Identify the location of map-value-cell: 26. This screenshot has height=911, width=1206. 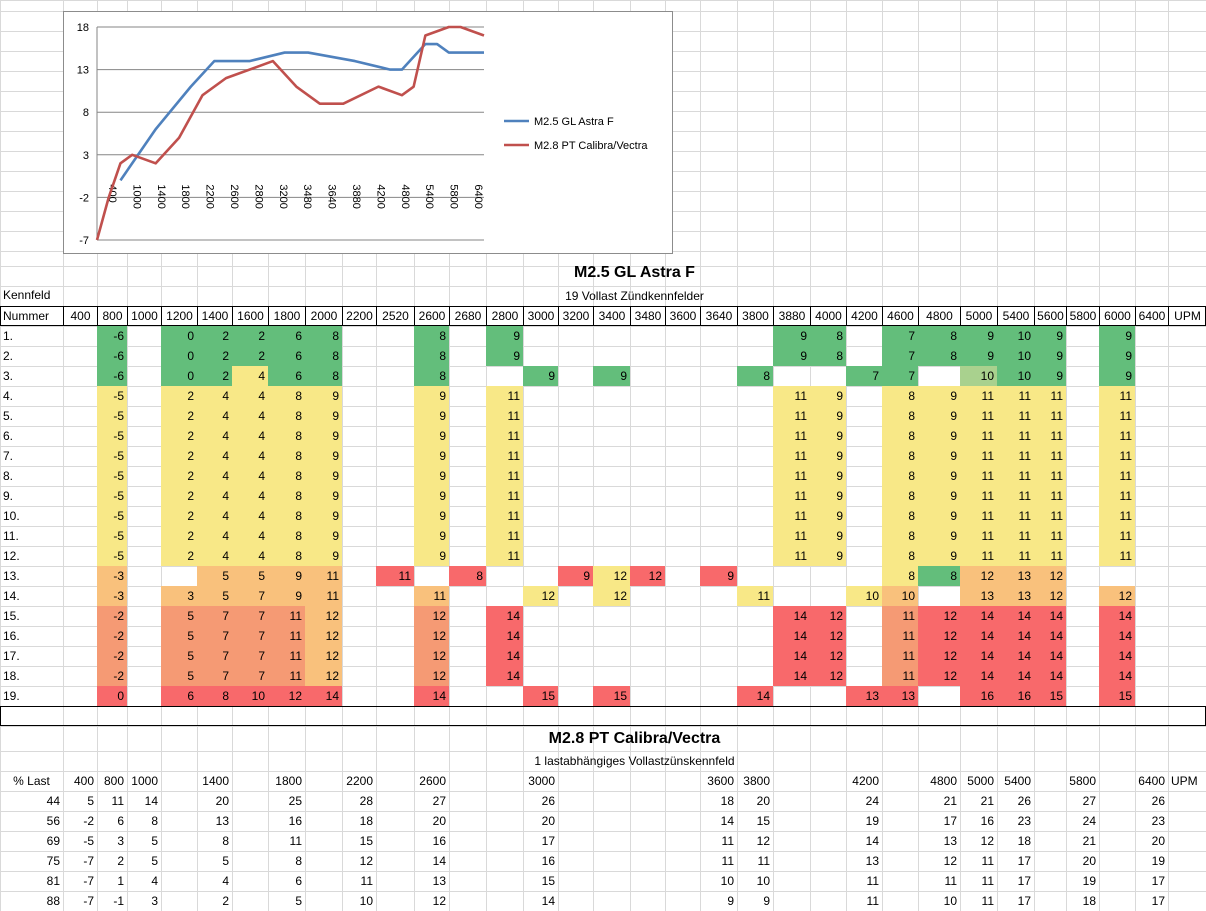
(1158, 801).